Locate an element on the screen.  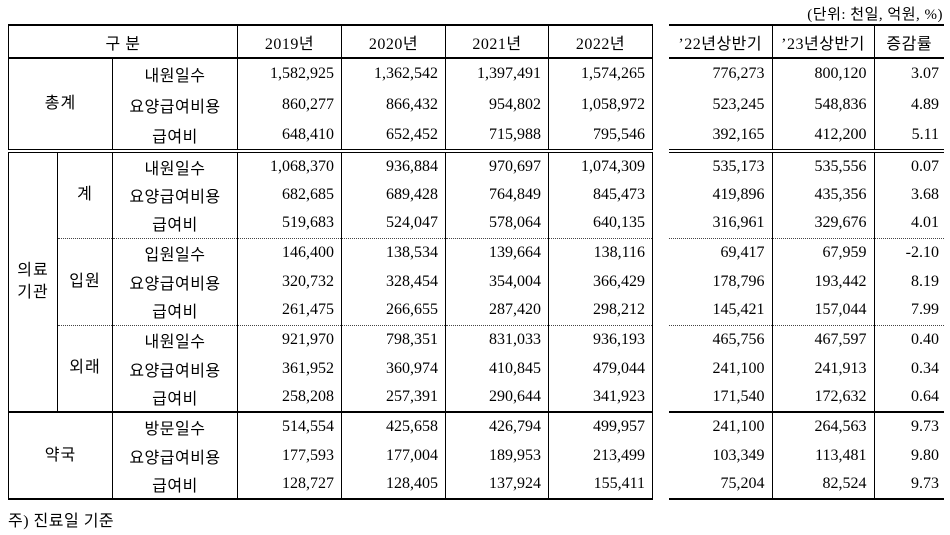
value-cell: 258,208 is located at coordinates (289, 397).